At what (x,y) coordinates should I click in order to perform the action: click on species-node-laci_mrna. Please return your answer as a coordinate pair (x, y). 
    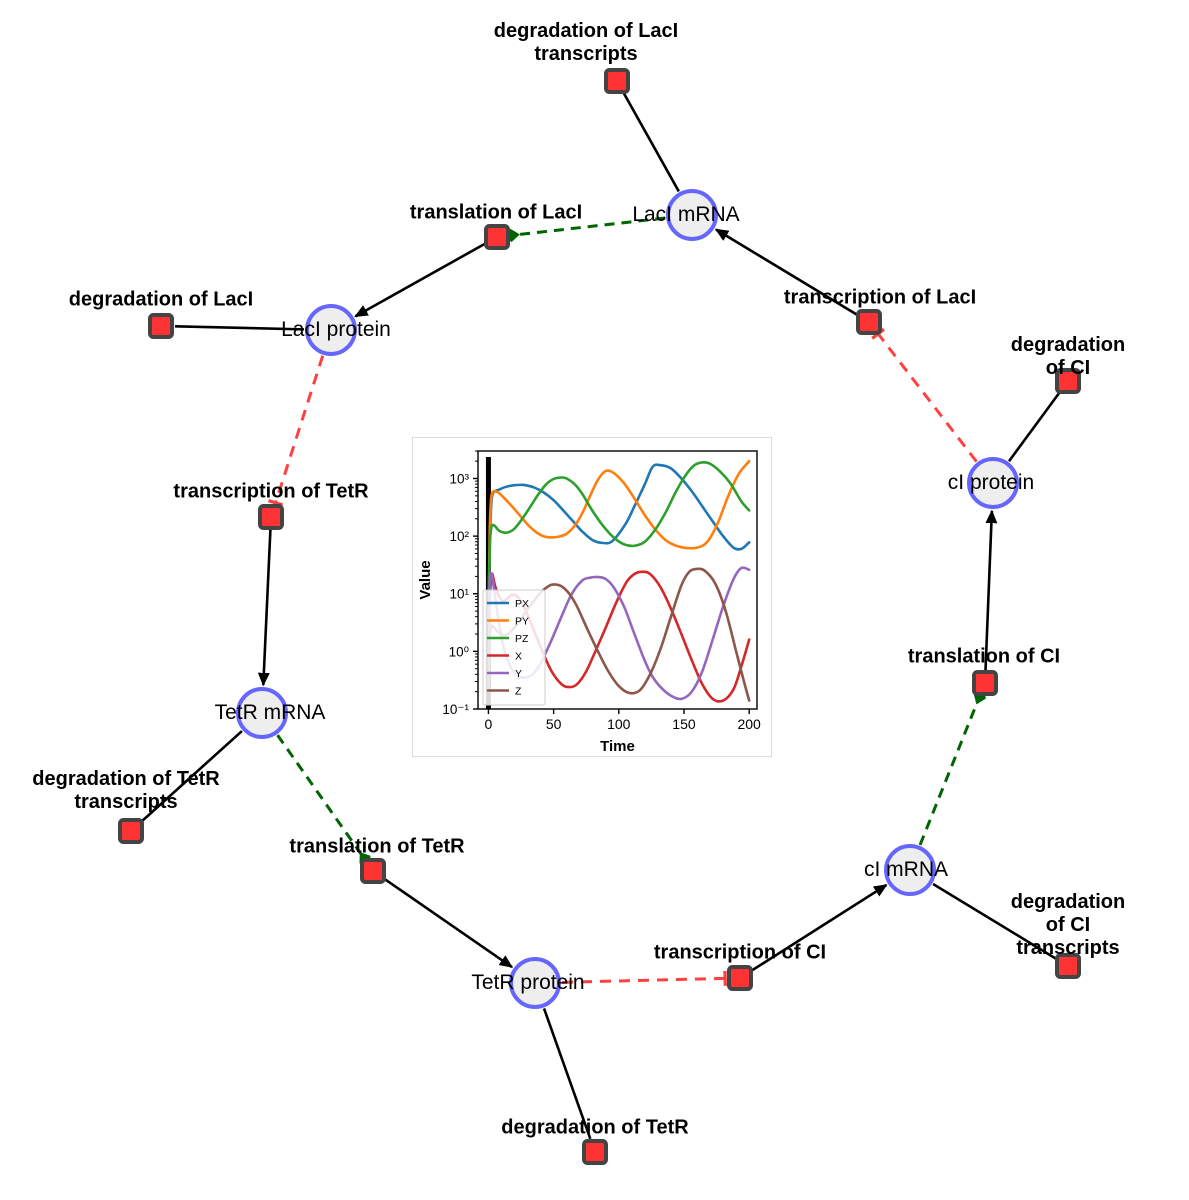
    Looking at the image, I should click on (692, 215).